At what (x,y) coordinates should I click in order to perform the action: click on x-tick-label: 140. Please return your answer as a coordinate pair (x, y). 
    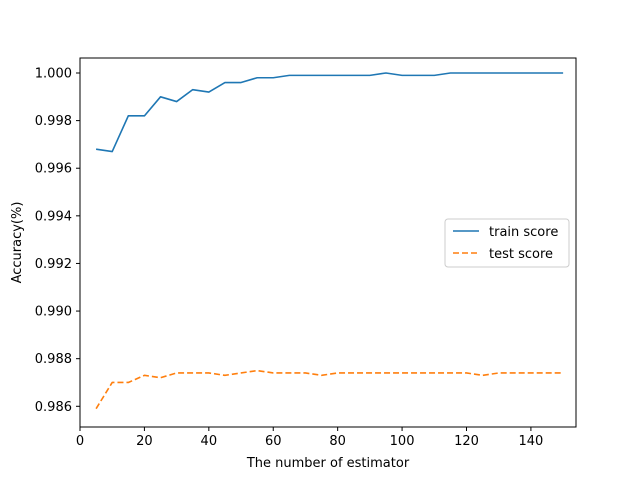
    Looking at the image, I should click on (530, 441).